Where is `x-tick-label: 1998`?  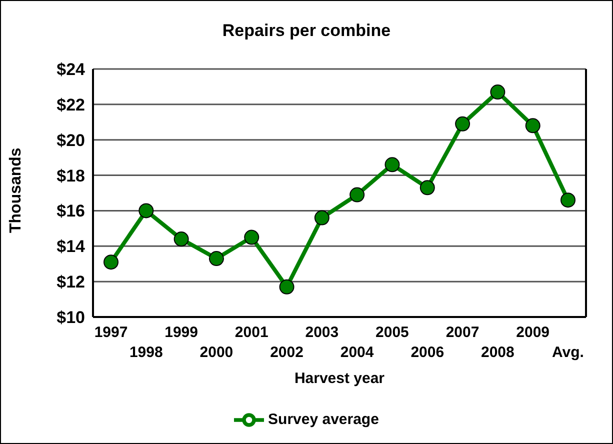 x-tick-label: 1998 is located at coordinates (146, 352).